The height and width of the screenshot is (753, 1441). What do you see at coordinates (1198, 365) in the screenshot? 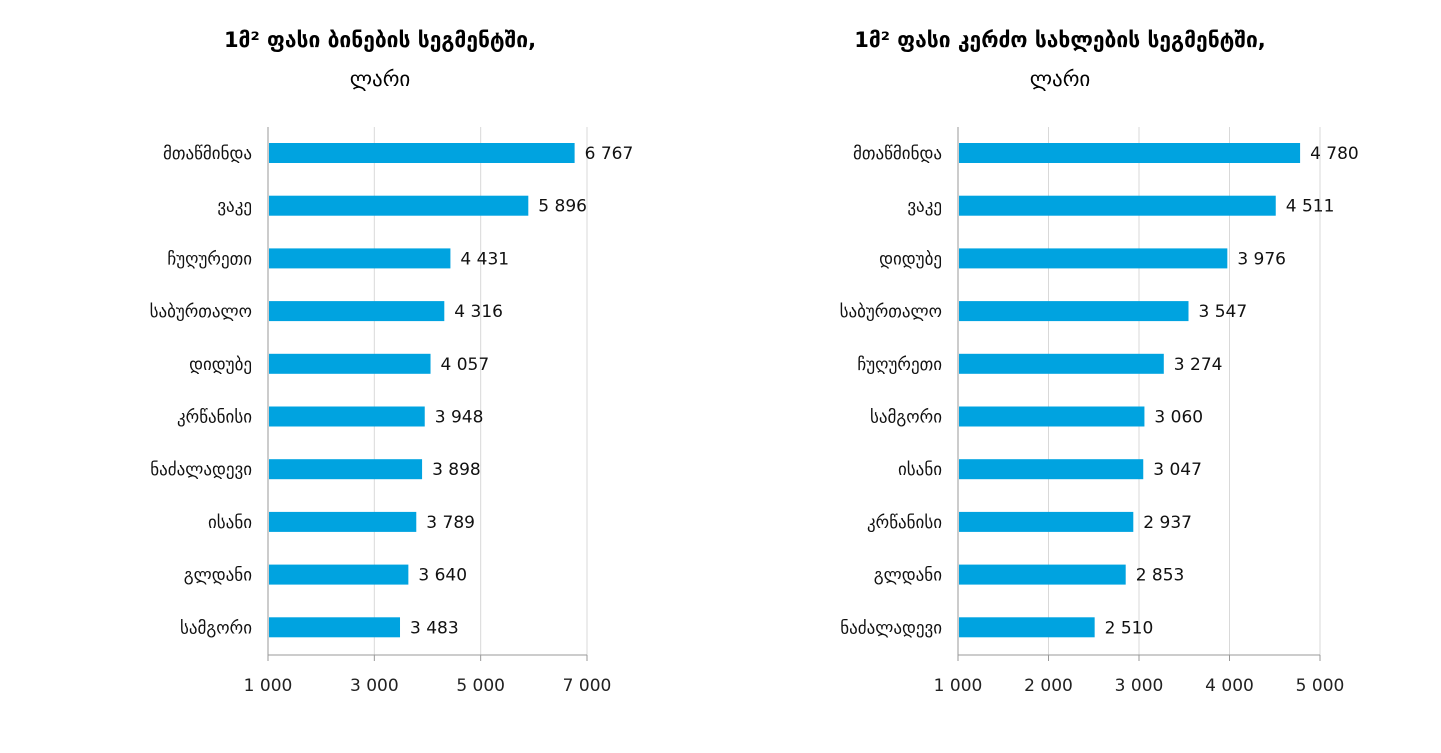
I see `data-label: 3 274` at bounding box center [1198, 365].